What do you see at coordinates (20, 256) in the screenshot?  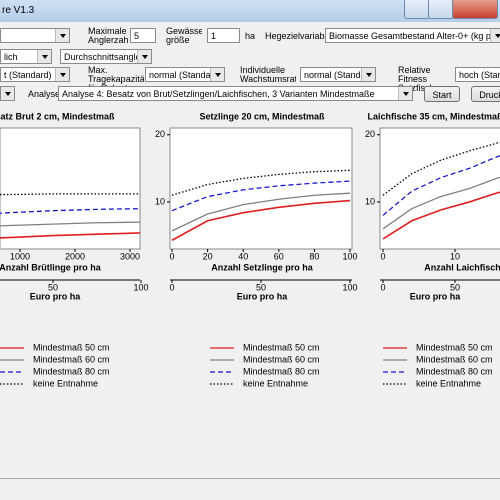 I see `x-tick-label: 1000` at bounding box center [20, 256].